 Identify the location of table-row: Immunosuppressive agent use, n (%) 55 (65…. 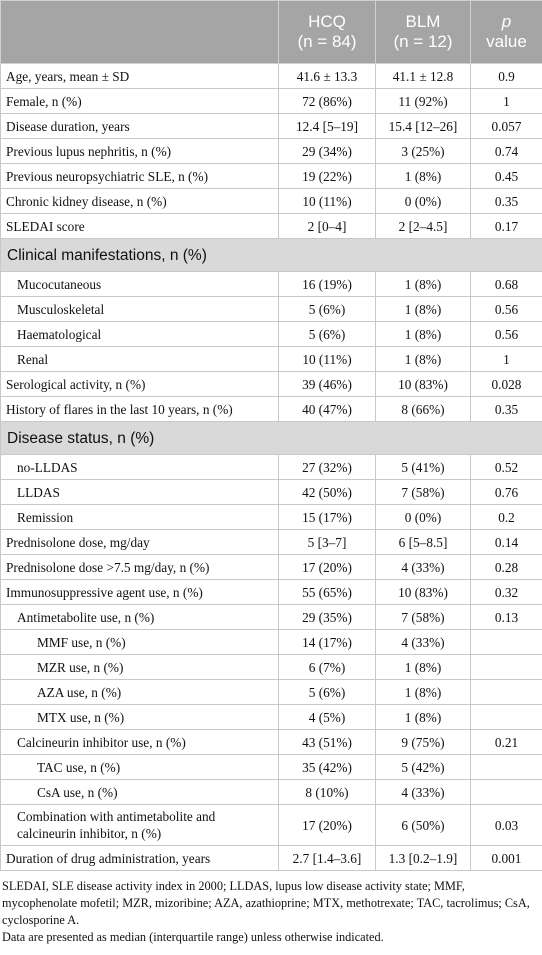
(271, 592).